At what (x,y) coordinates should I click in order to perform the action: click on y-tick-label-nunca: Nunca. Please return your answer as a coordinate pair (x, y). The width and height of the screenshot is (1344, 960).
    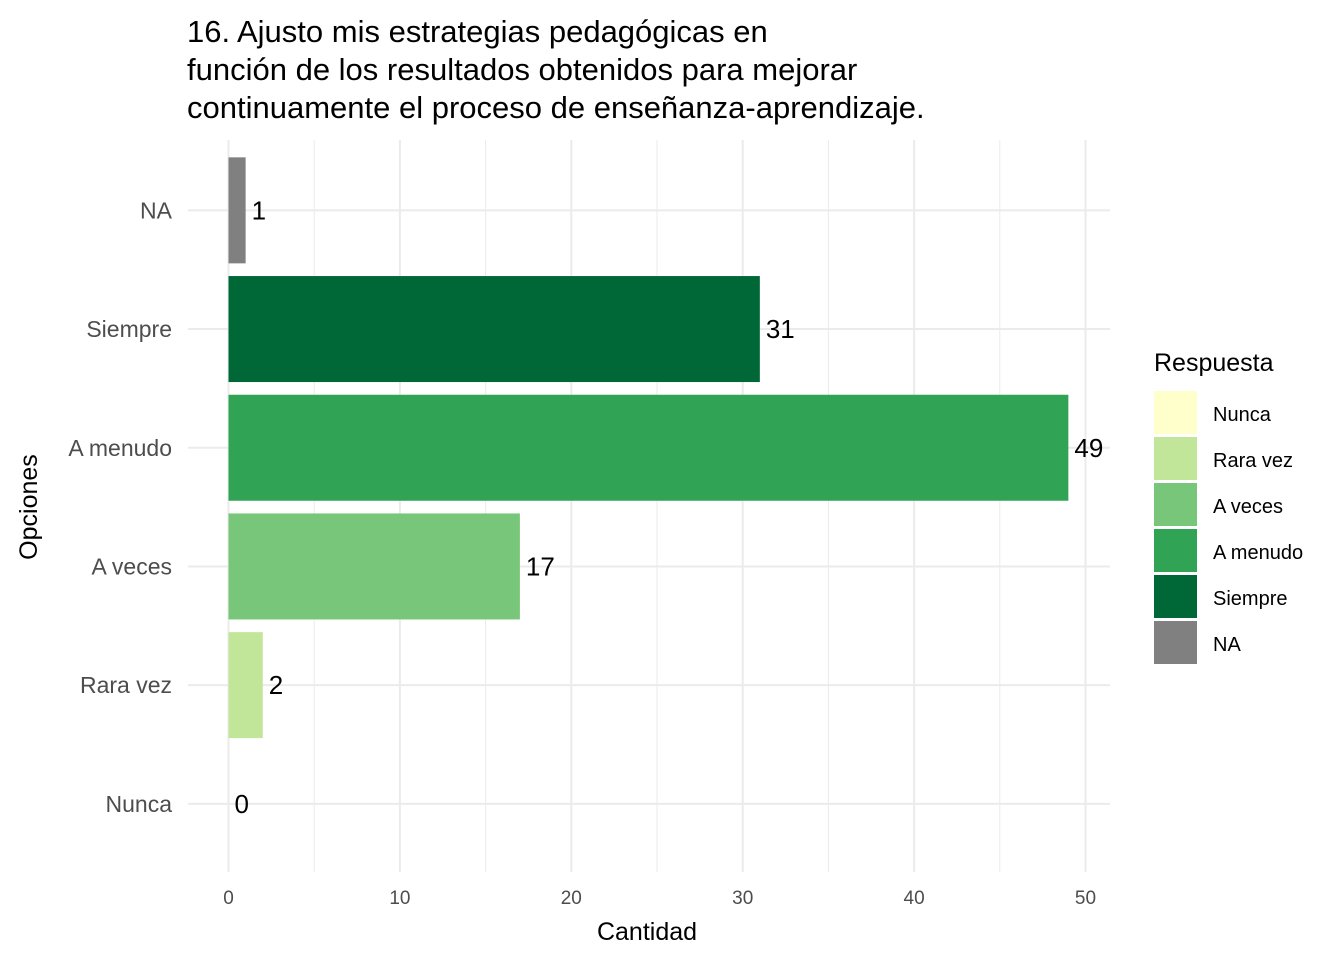
    Looking at the image, I should click on (139, 804).